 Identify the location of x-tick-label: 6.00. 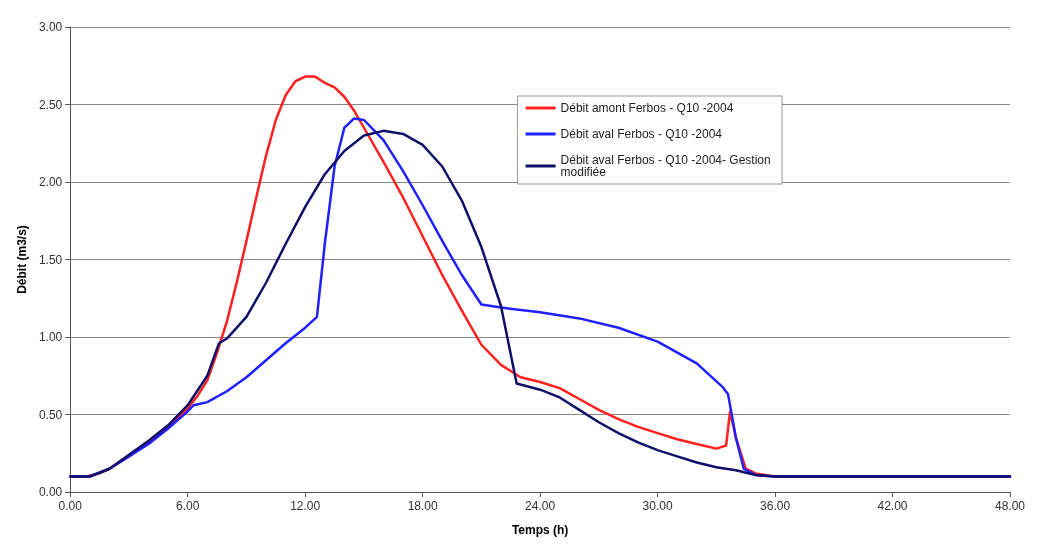
(188, 506).